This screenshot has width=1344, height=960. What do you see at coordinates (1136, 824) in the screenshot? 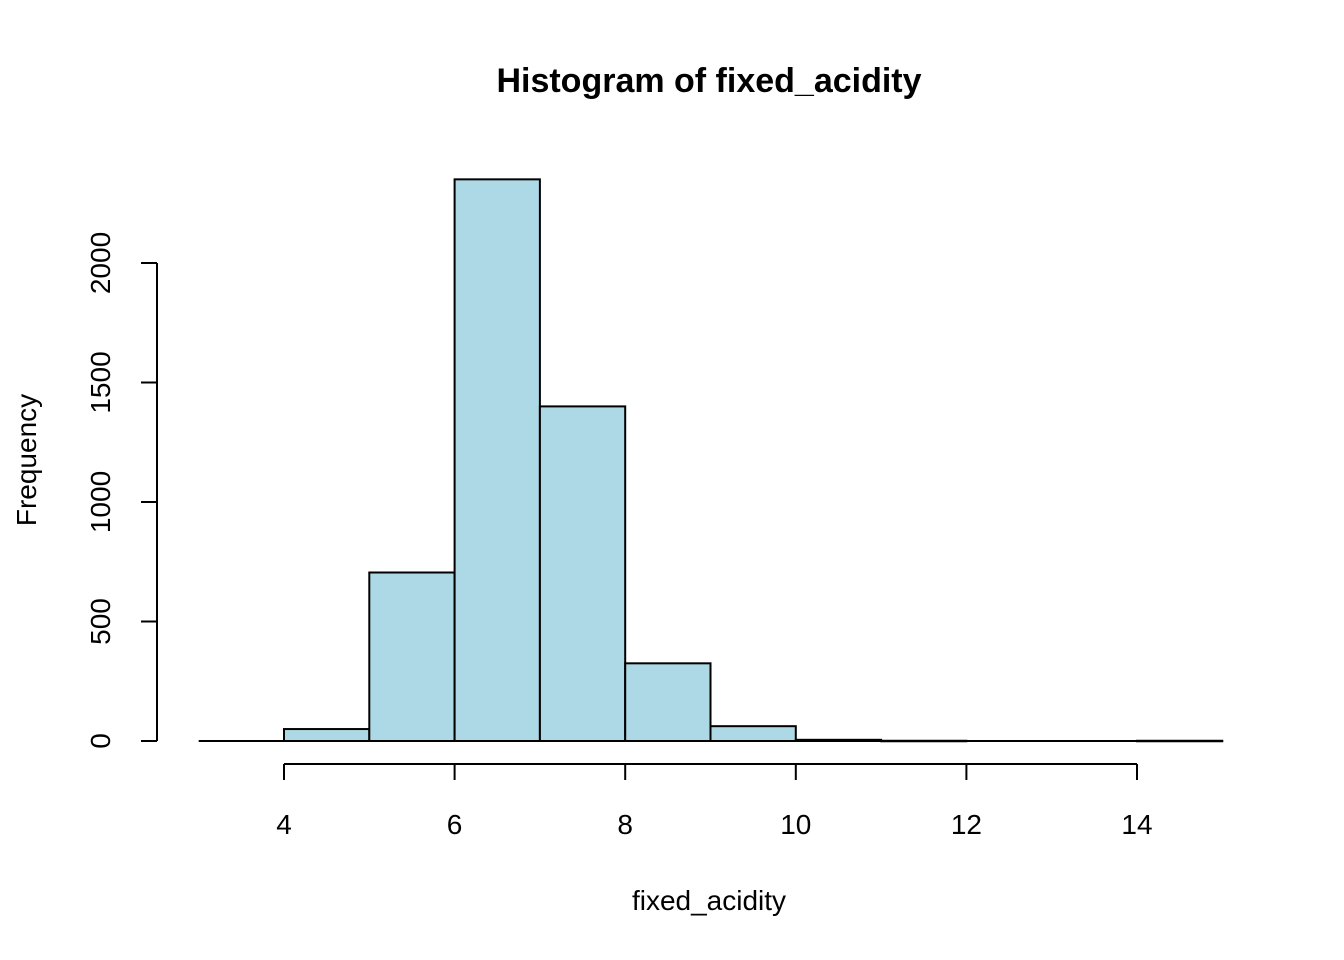
I see `x-tick-label: 14` at bounding box center [1136, 824].